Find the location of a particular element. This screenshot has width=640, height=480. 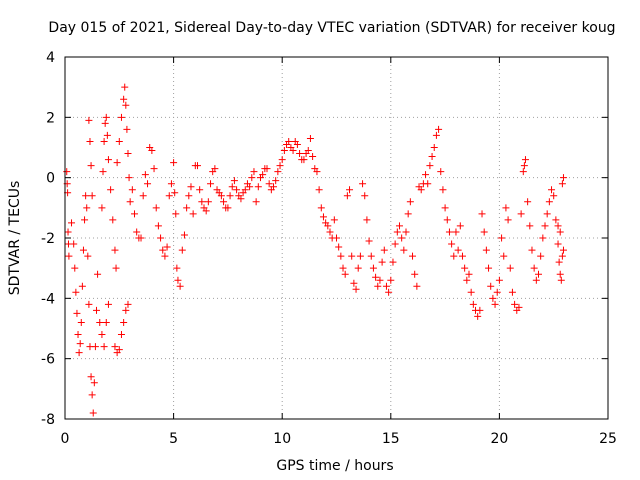

x-tick-label: 15 is located at coordinates (391, 439).